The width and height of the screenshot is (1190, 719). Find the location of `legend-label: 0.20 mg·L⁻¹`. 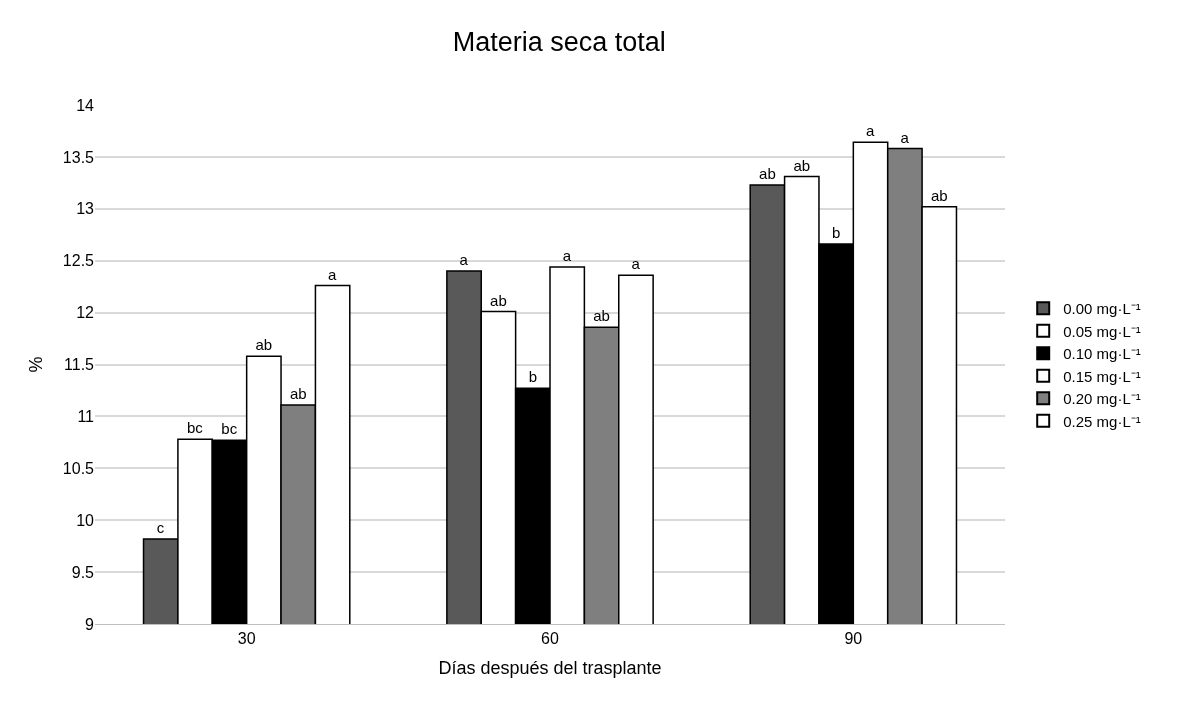

legend-label: 0.20 mg·L⁻¹ is located at coordinates (1102, 399).